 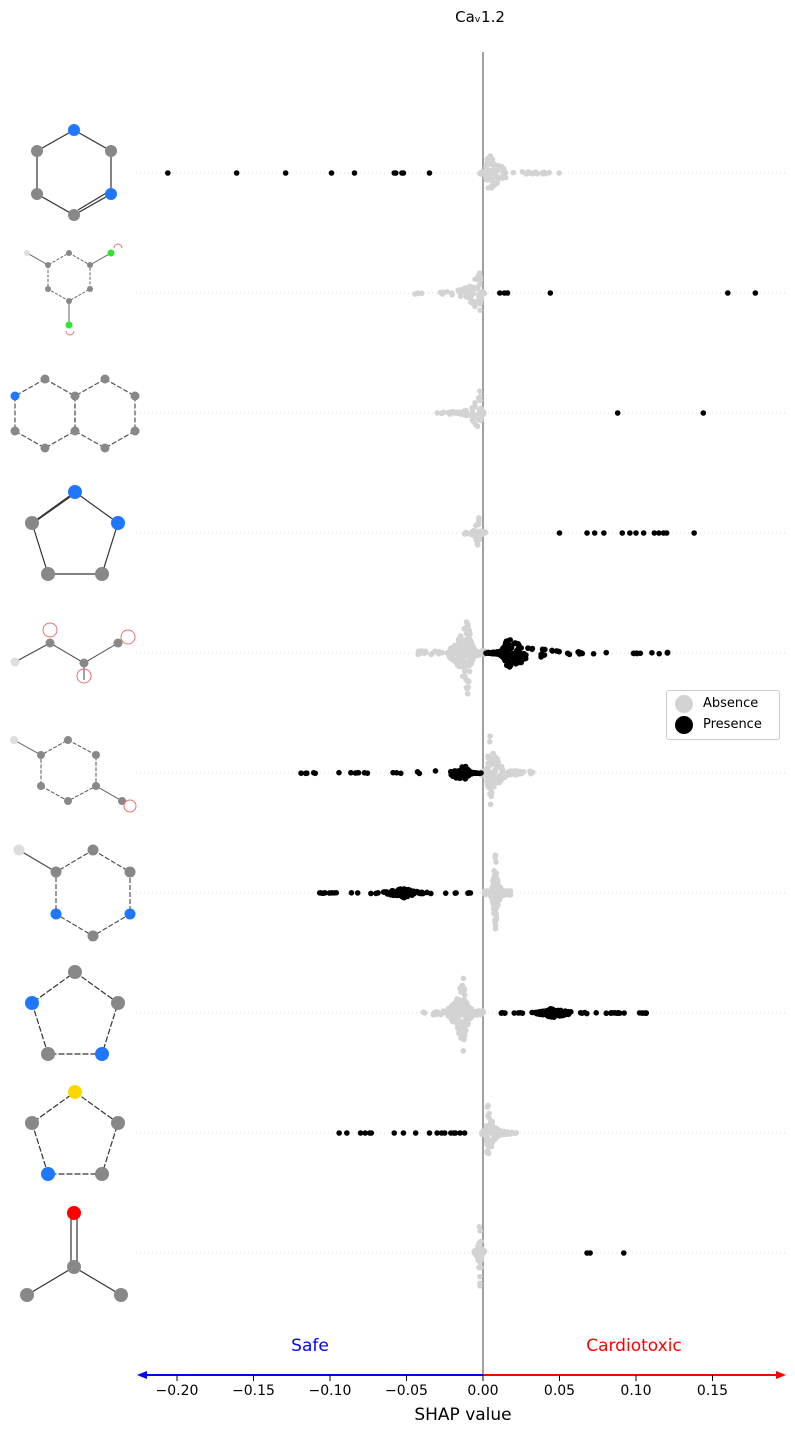 I want to click on absence-points-halobenzene-substituted, so click(x=450, y=291).